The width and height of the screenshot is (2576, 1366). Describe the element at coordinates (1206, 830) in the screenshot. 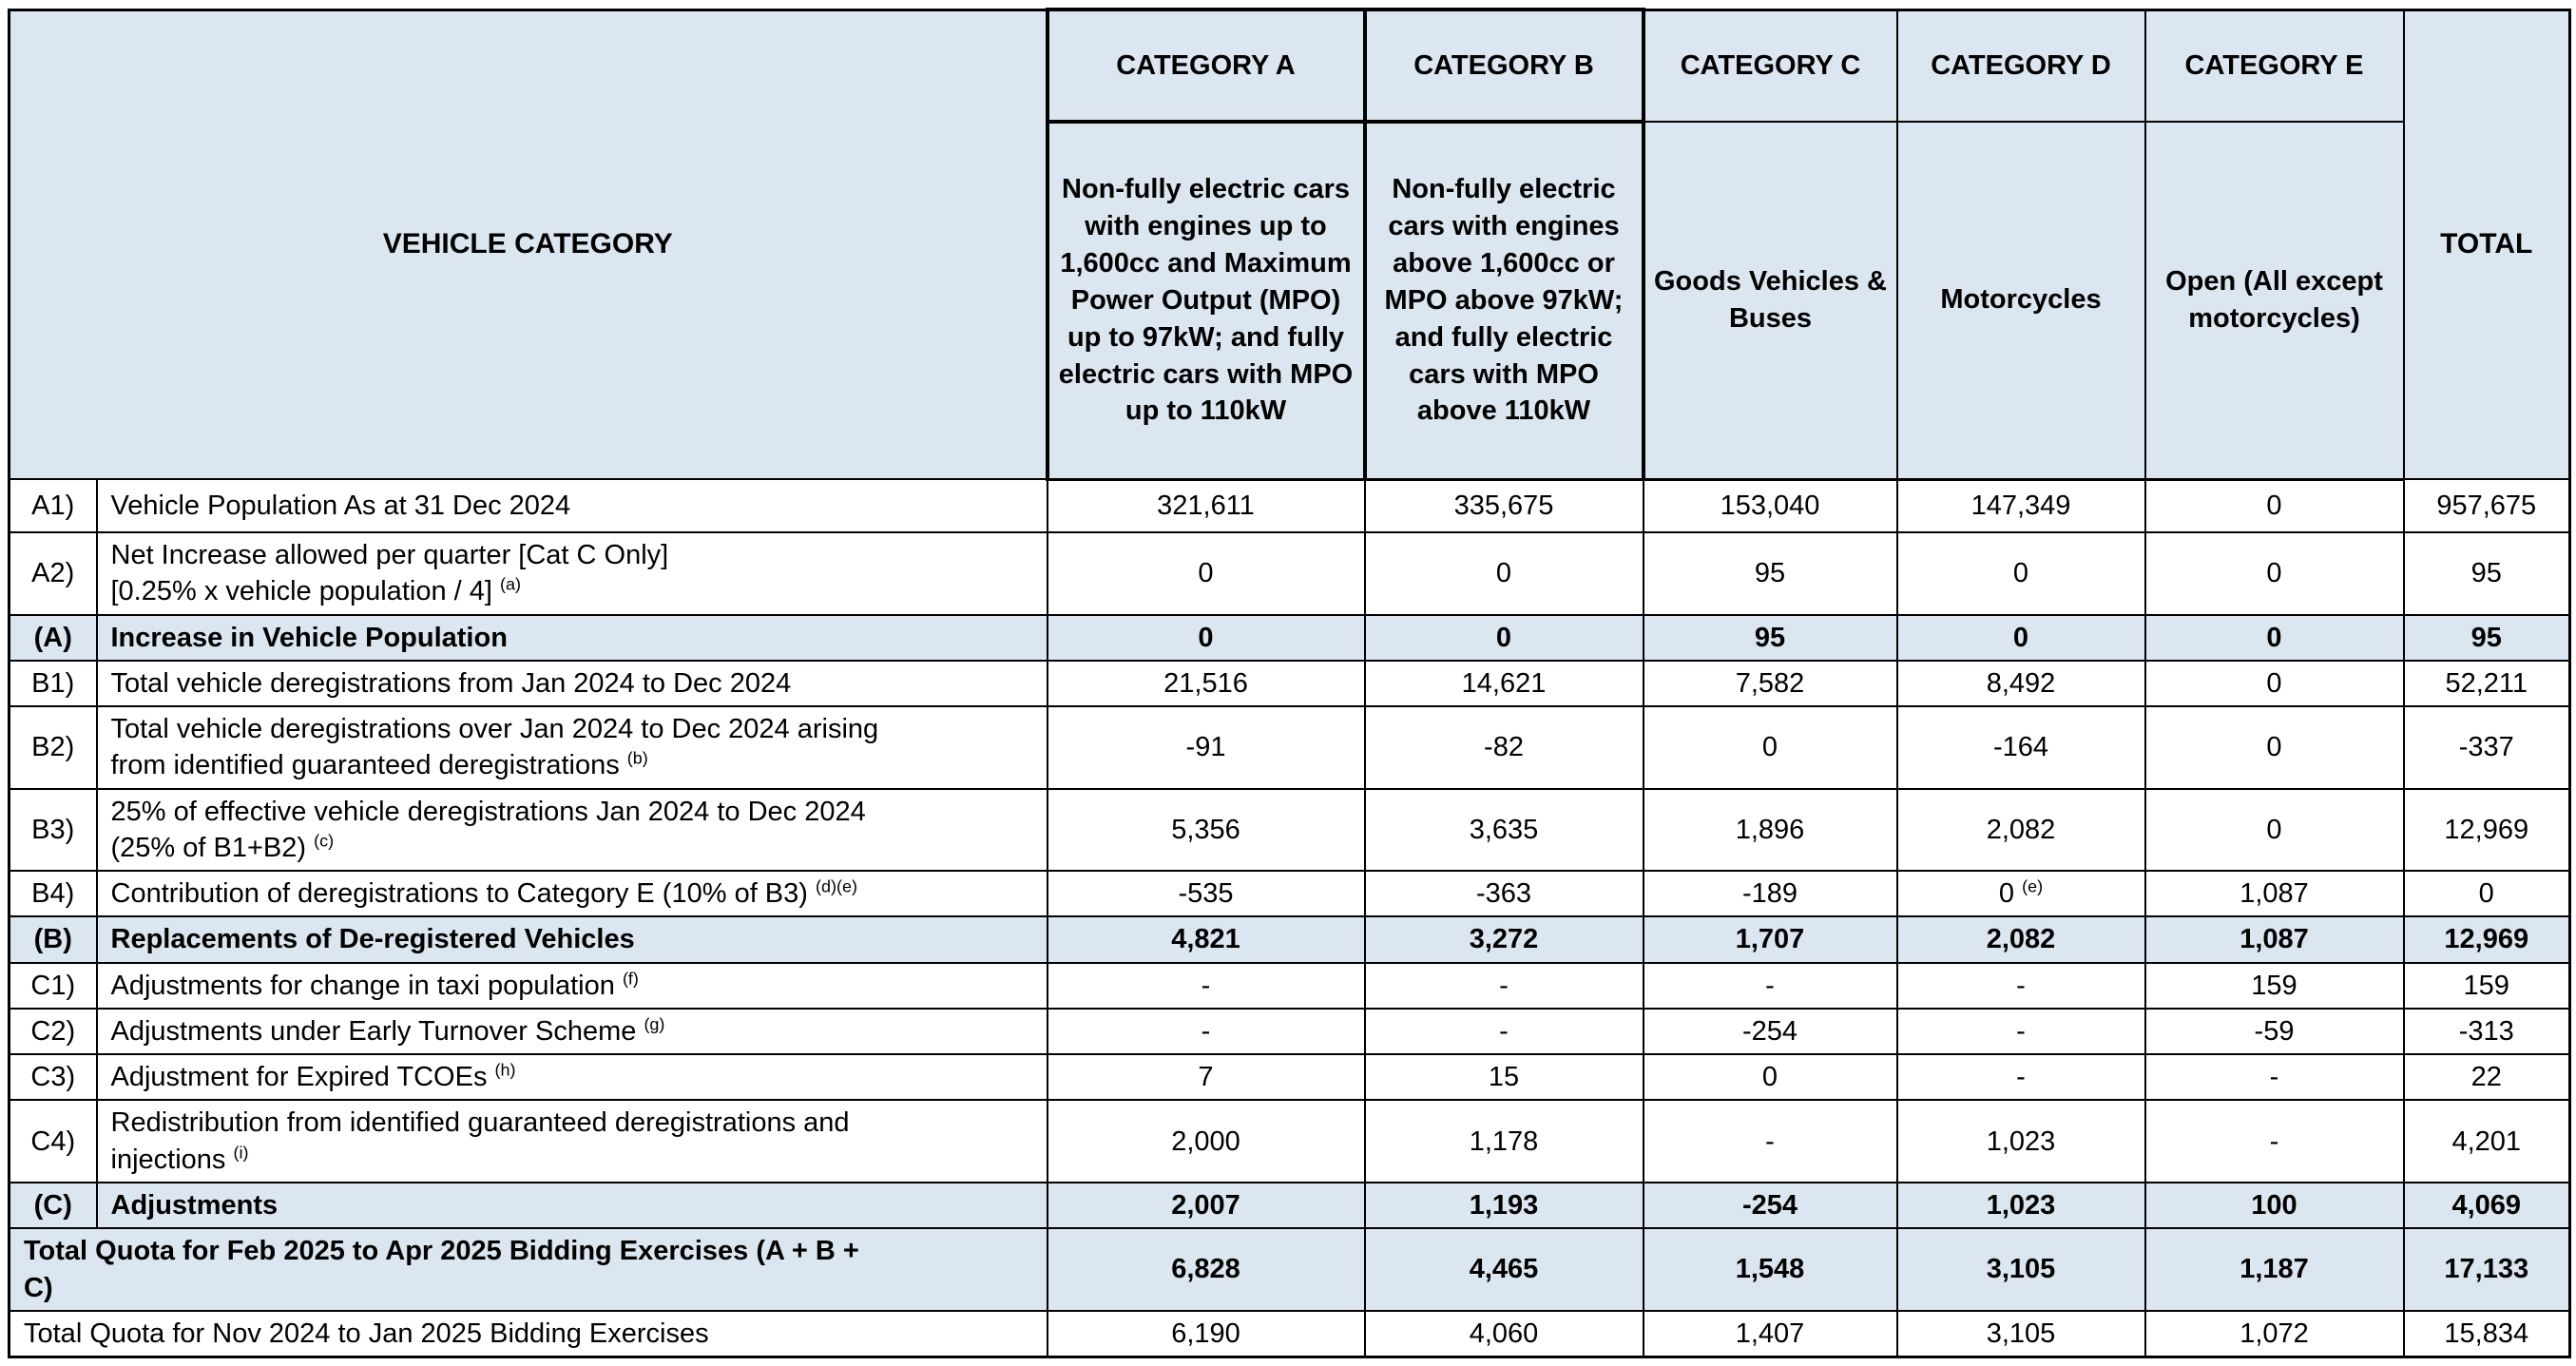

I see `value-cell-category-a: 5,356` at that location.